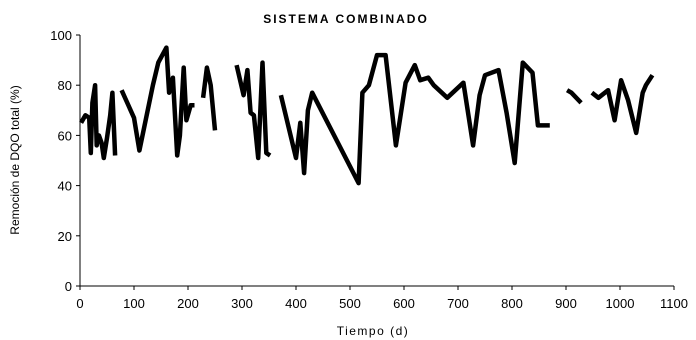 The image size is (696, 340). Describe the element at coordinates (382, 298) in the screenshot. I see `x-ticks: 0 100 200 300 400 500 600 700 800 900 1000 1100` at that location.